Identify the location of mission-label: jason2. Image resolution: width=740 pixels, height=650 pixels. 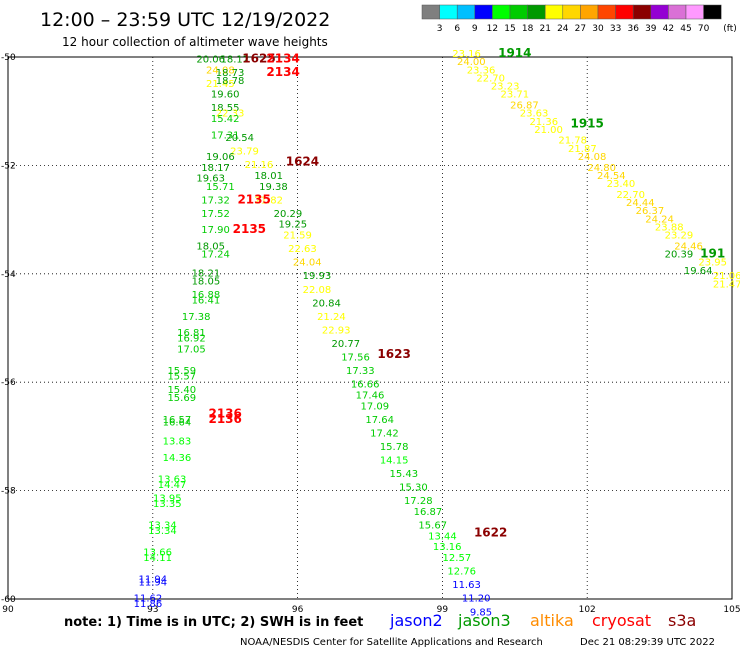
(416, 620).